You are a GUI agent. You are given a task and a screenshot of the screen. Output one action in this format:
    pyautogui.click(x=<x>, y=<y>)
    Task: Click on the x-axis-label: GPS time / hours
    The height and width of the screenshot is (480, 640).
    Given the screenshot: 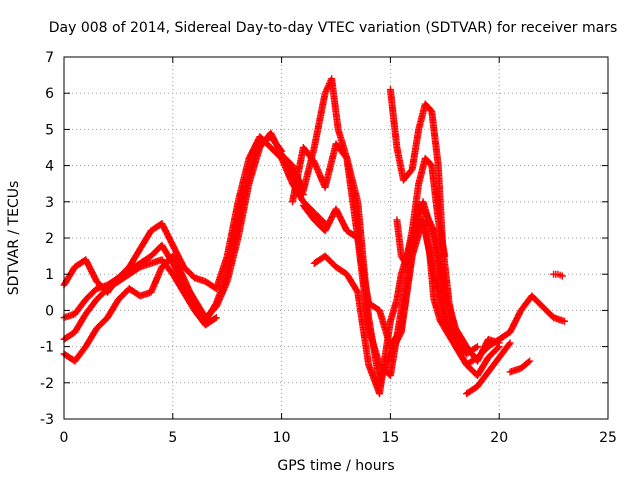 What is the action you would take?
    pyautogui.click(x=335, y=466)
    